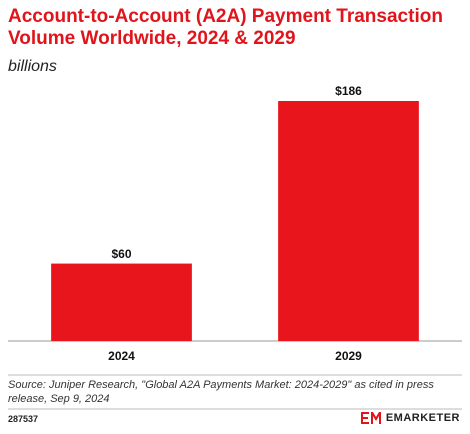 This screenshot has height=434, width=470. I want to click on chart-subtitle: billions, so click(32, 66).